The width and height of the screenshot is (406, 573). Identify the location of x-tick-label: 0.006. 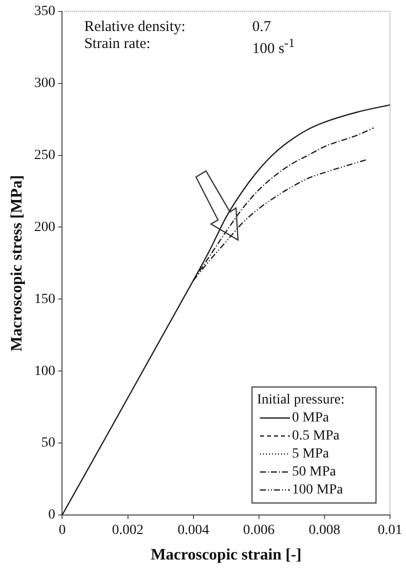
(259, 530).